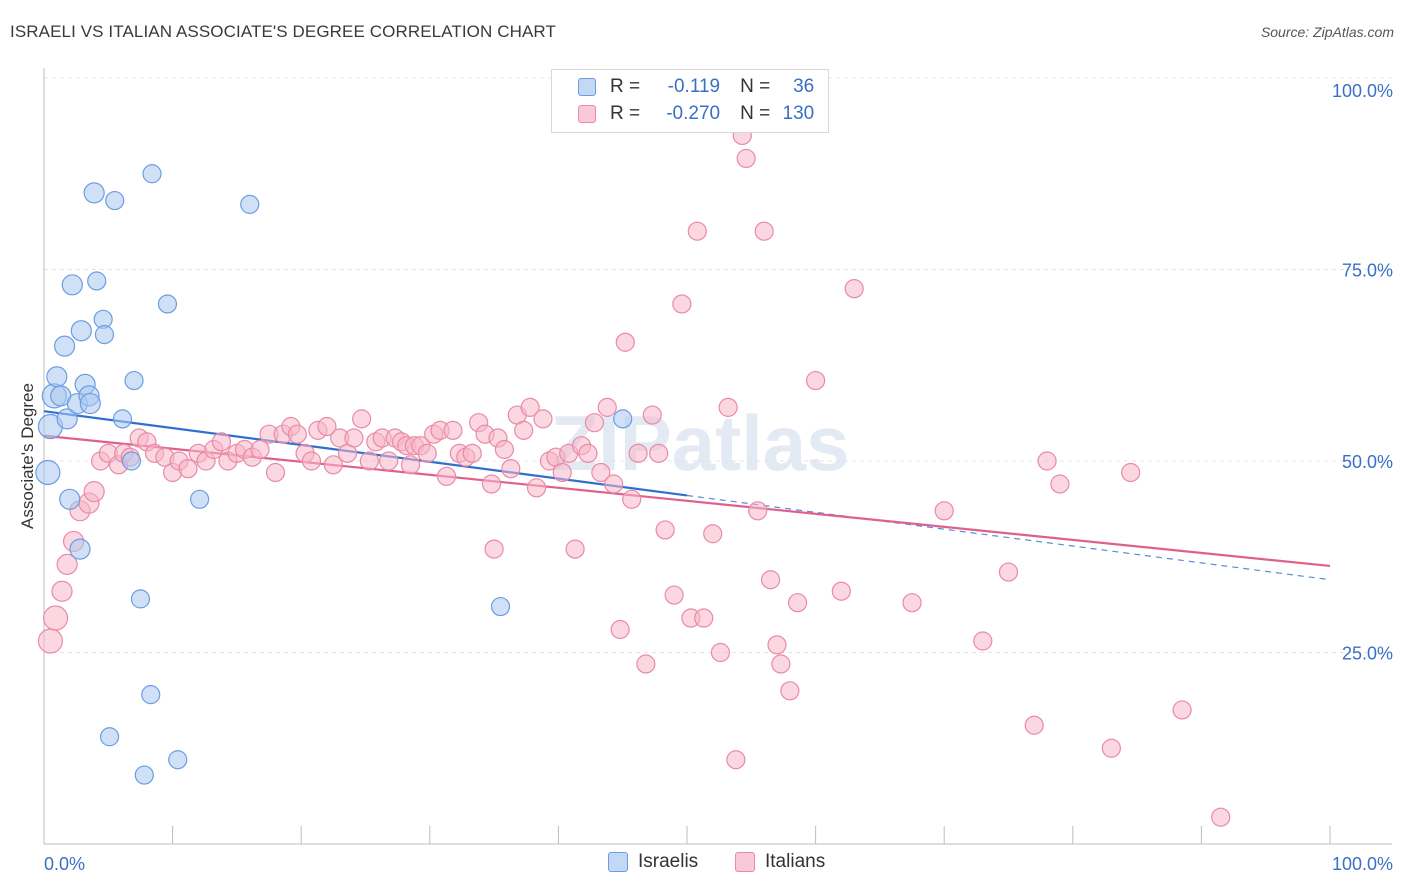 Image resolution: width=1406 pixels, height=892 pixels. Describe the element at coordinates (693, 113) in the screenshot. I see `legend-r-value: -0.270` at that location.